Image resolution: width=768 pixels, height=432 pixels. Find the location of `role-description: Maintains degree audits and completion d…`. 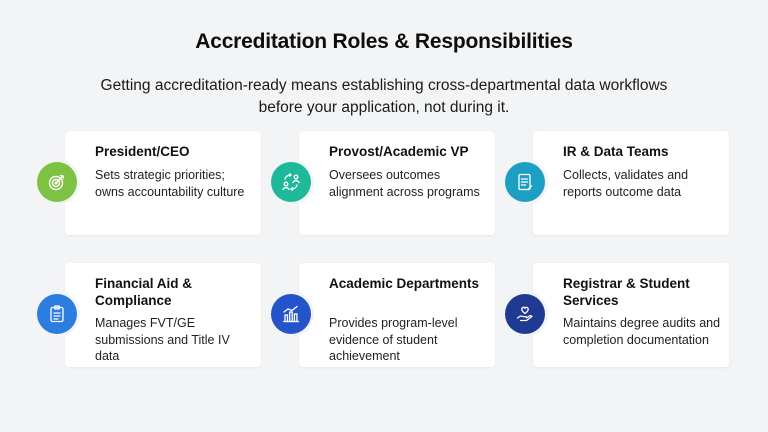

role-description: Maintains degree audits and completion d… is located at coordinates (642, 331).